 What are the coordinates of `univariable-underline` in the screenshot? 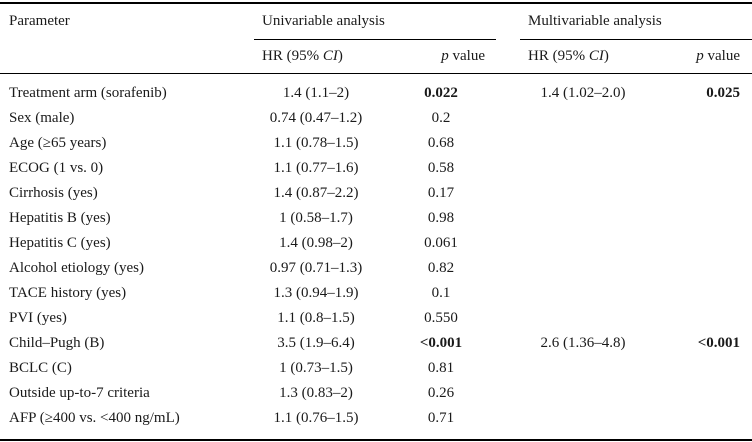 It's located at (375, 39).